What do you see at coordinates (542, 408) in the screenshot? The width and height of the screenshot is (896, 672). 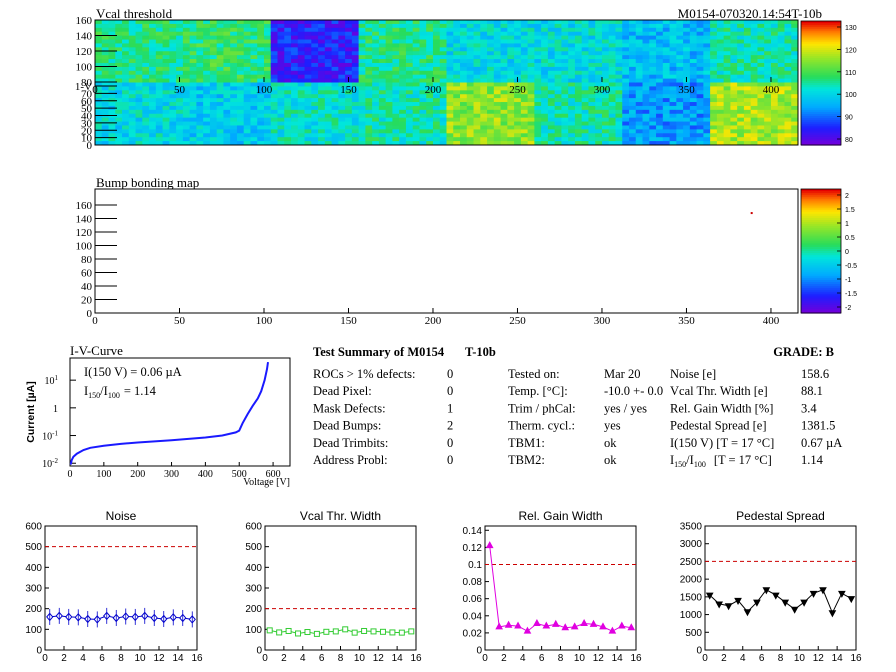 I see `condition-label: Trim / phCal:` at bounding box center [542, 408].